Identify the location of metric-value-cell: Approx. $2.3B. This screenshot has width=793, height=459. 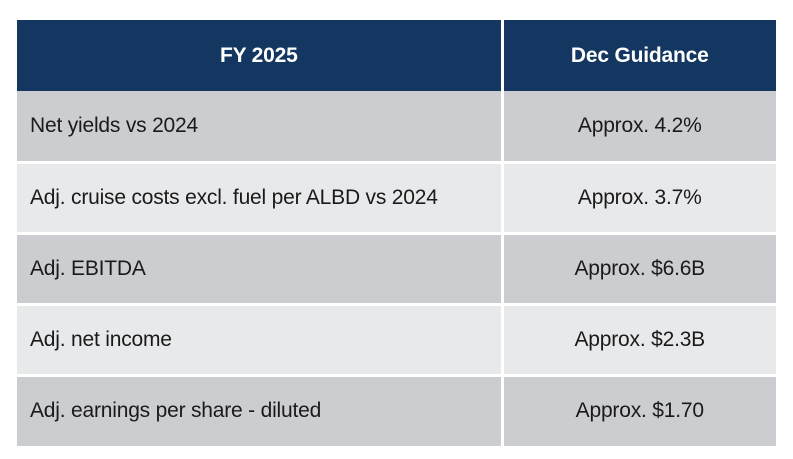
(639, 339).